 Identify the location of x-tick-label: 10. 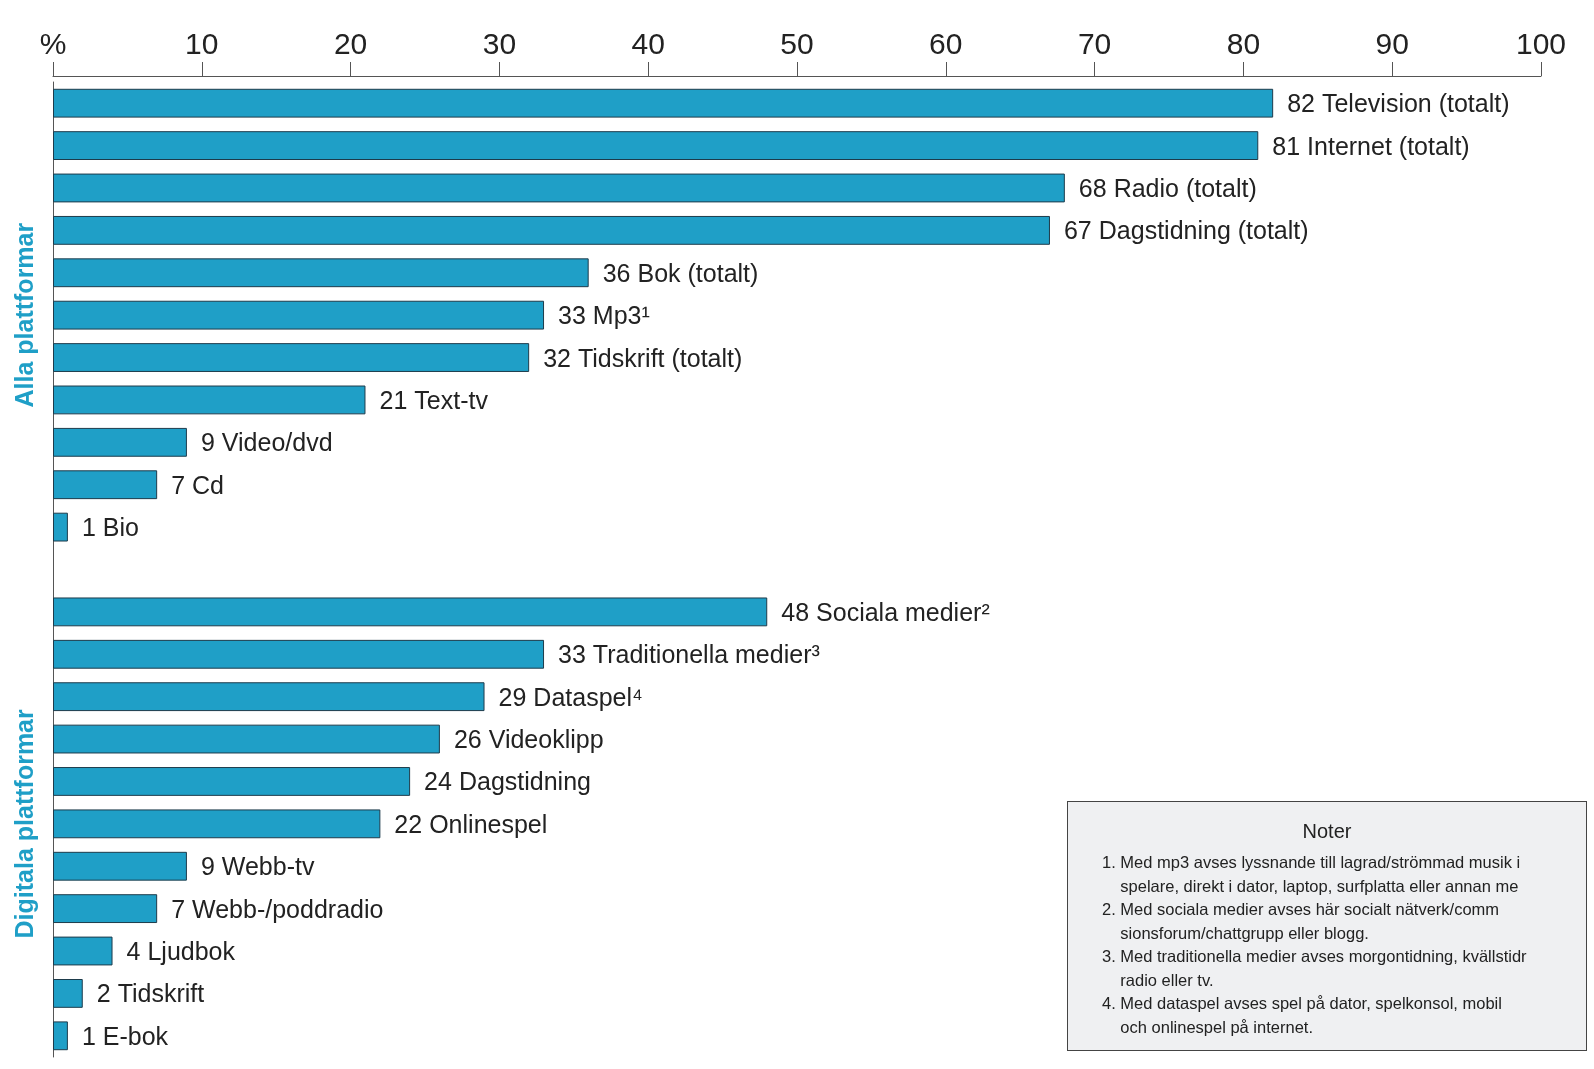
(202, 43).